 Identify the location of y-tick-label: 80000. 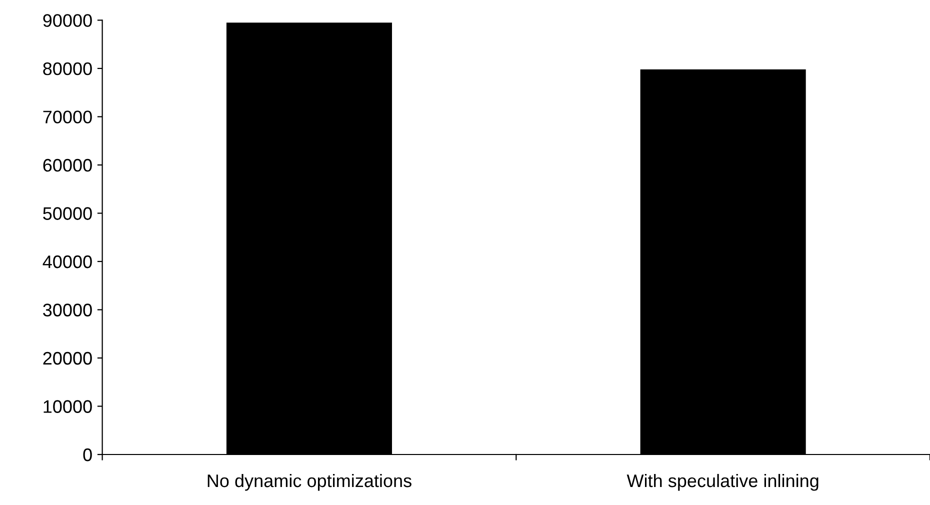
(67, 69).